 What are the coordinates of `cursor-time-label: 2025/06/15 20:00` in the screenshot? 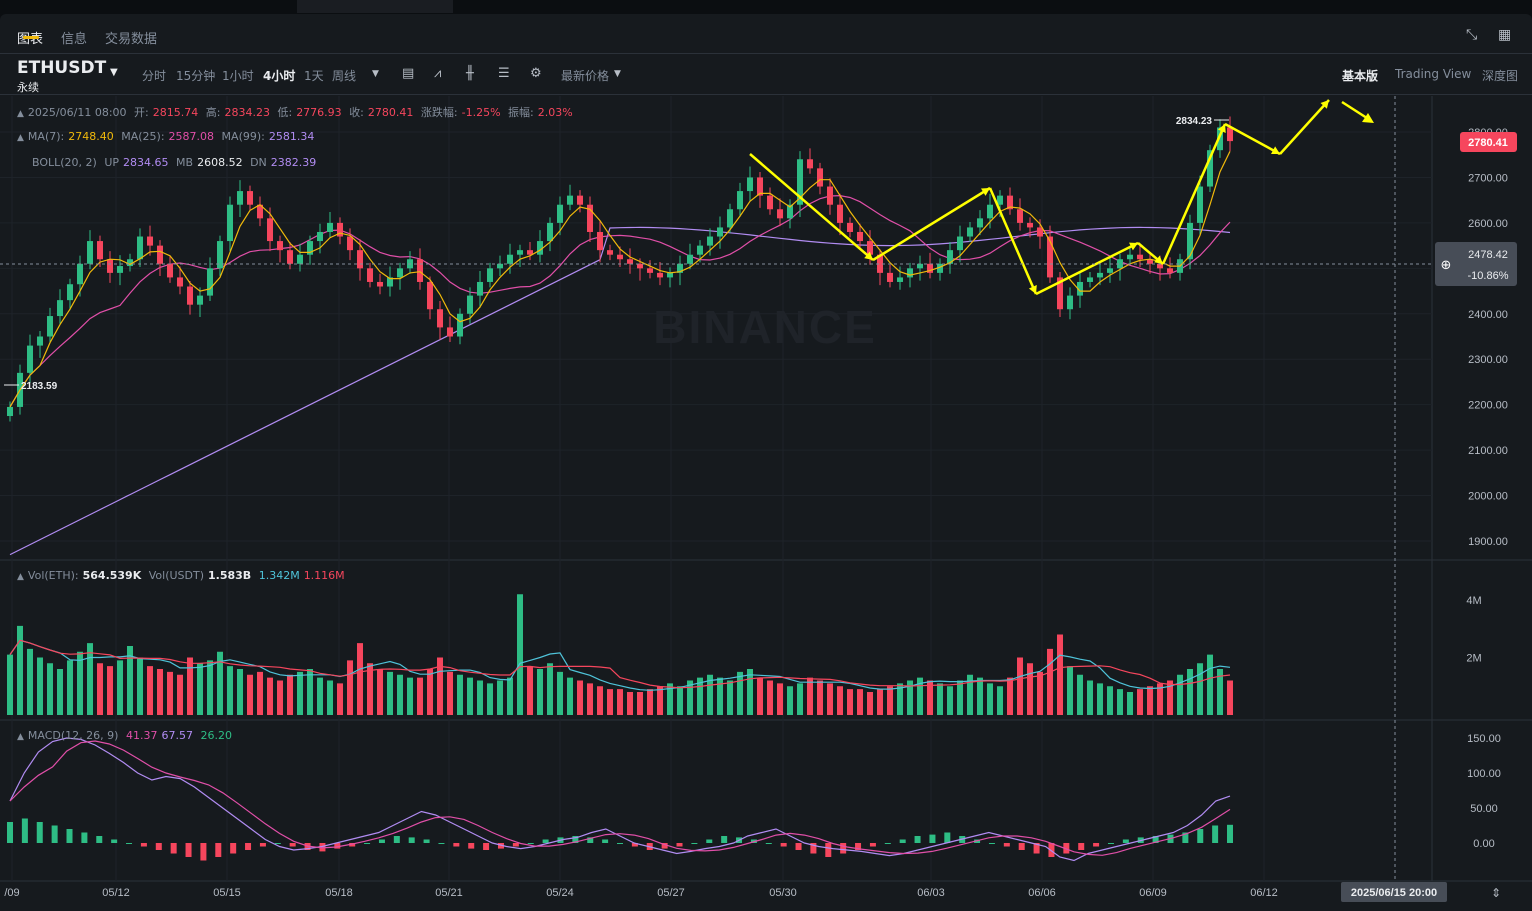 It's located at (1394, 893).